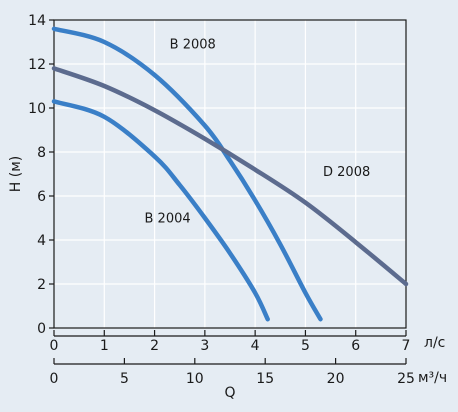  What do you see at coordinates (193, 45) in the screenshot?
I see `series-label: B 2008` at bounding box center [193, 45].